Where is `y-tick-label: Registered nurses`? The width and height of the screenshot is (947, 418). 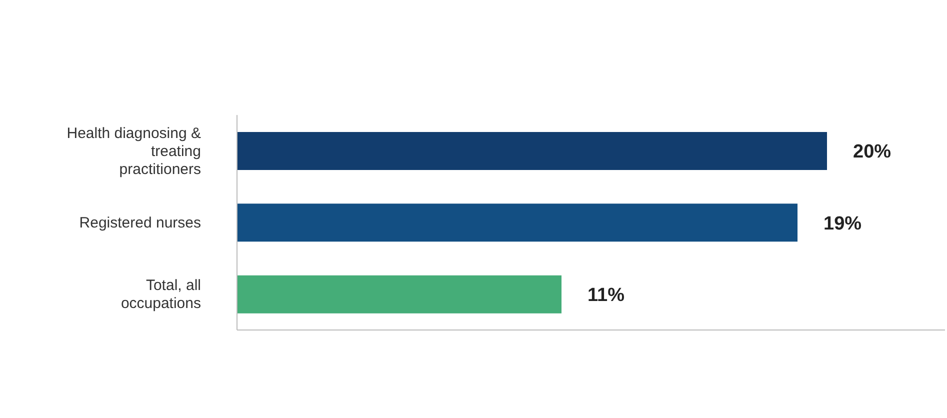 y-tick-label: Registered nurses is located at coordinates (140, 222).